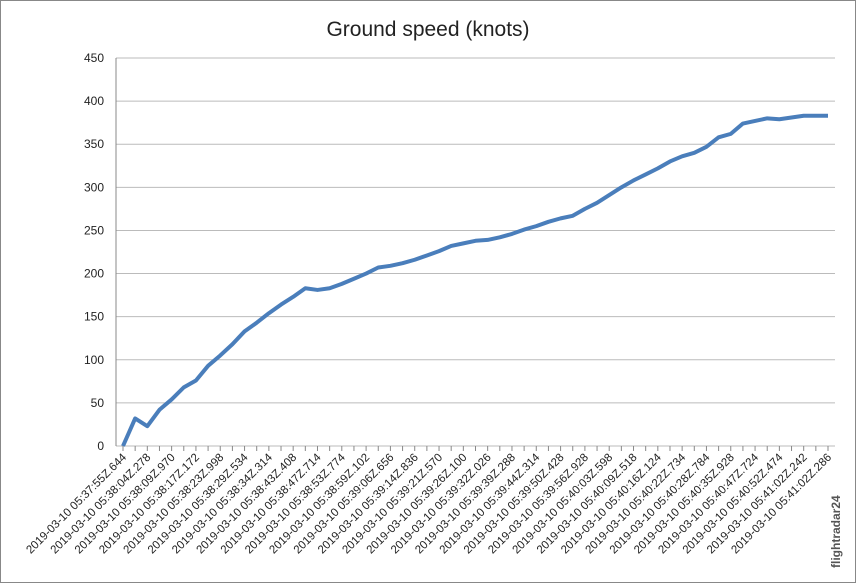  I want to click on y-tick-label: 400, so click(94, 101).